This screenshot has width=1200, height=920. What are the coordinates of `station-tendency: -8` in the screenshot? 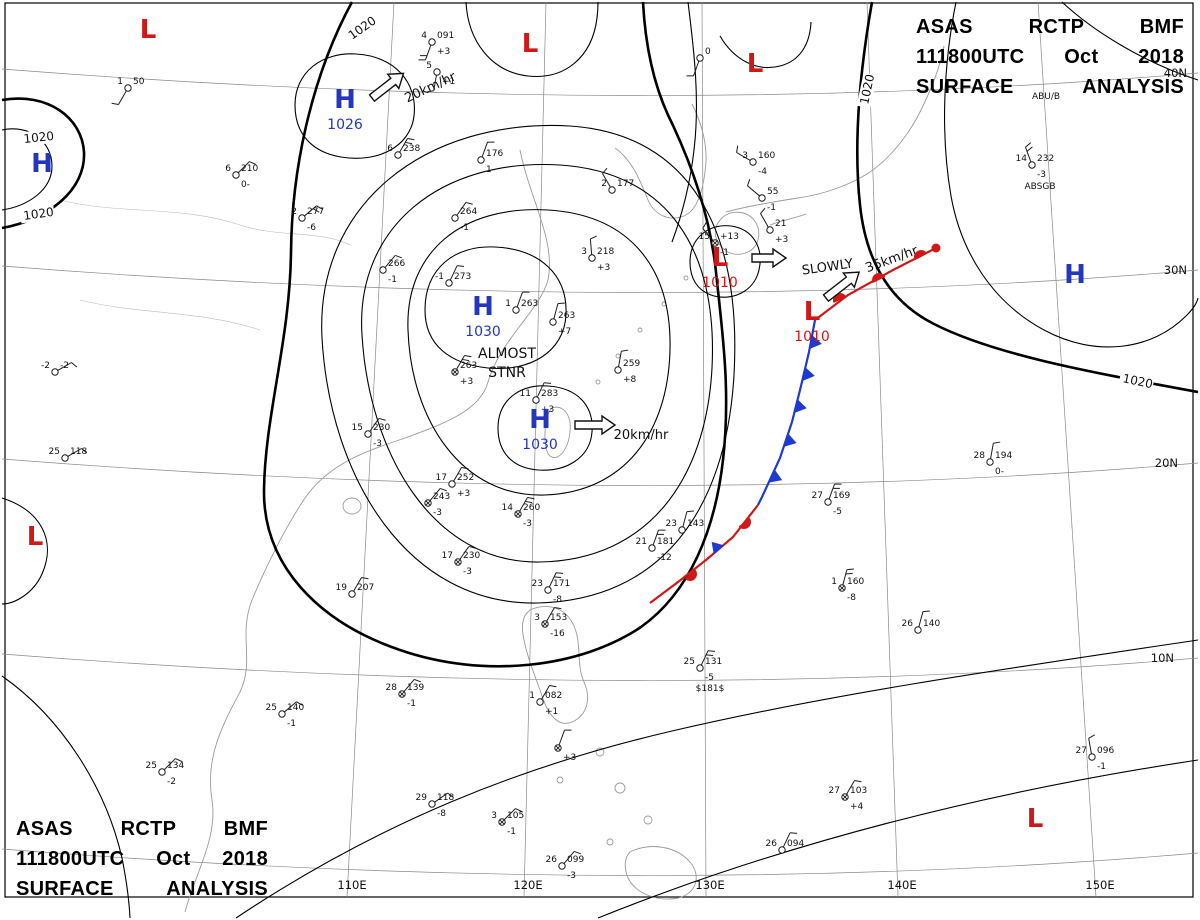 It's located at (557, 600).